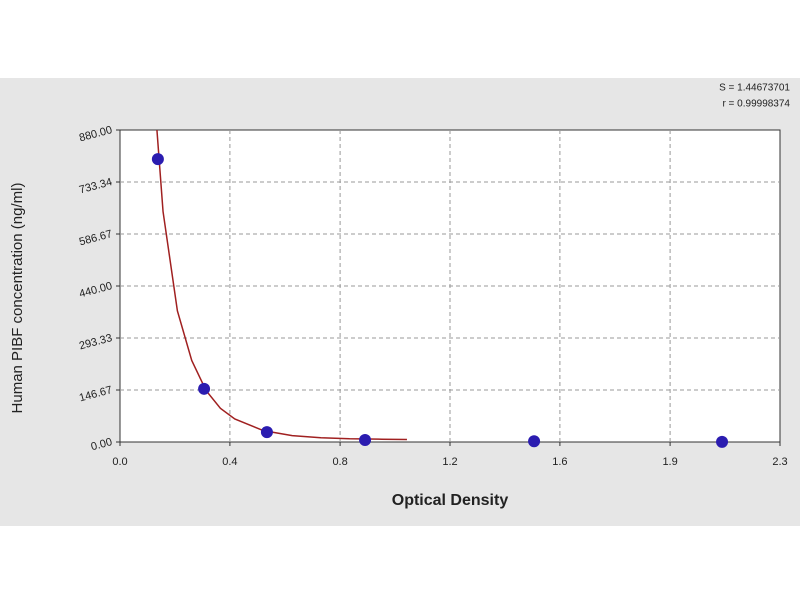 This screenshot has height=605, width=800. What do you see at coordinates (559, 462) in the screenshot?
I see `x-tick-label: 1.6` at bounding box center [559, 462].